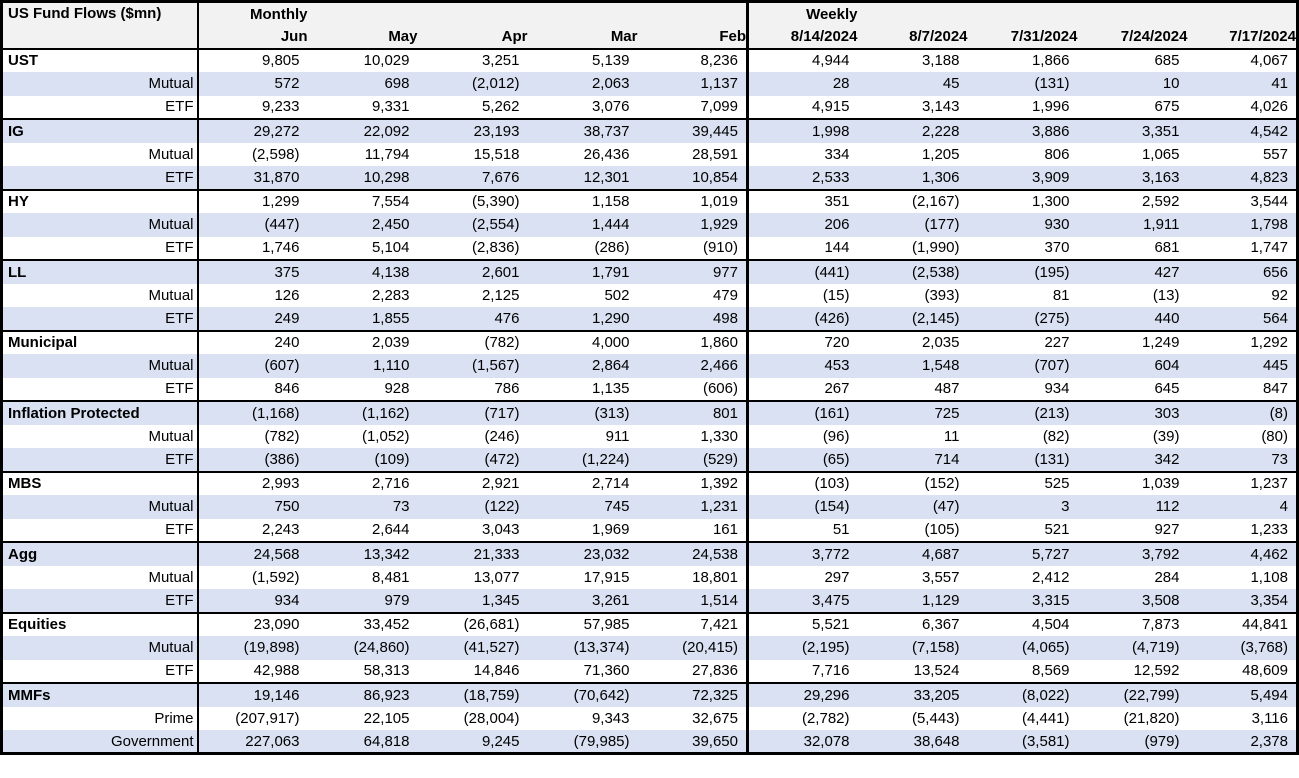  What do you see at coordinates (693, 601) in the screenshot?
I see `data-cell: 1,514` at bounding box center [693, 601].